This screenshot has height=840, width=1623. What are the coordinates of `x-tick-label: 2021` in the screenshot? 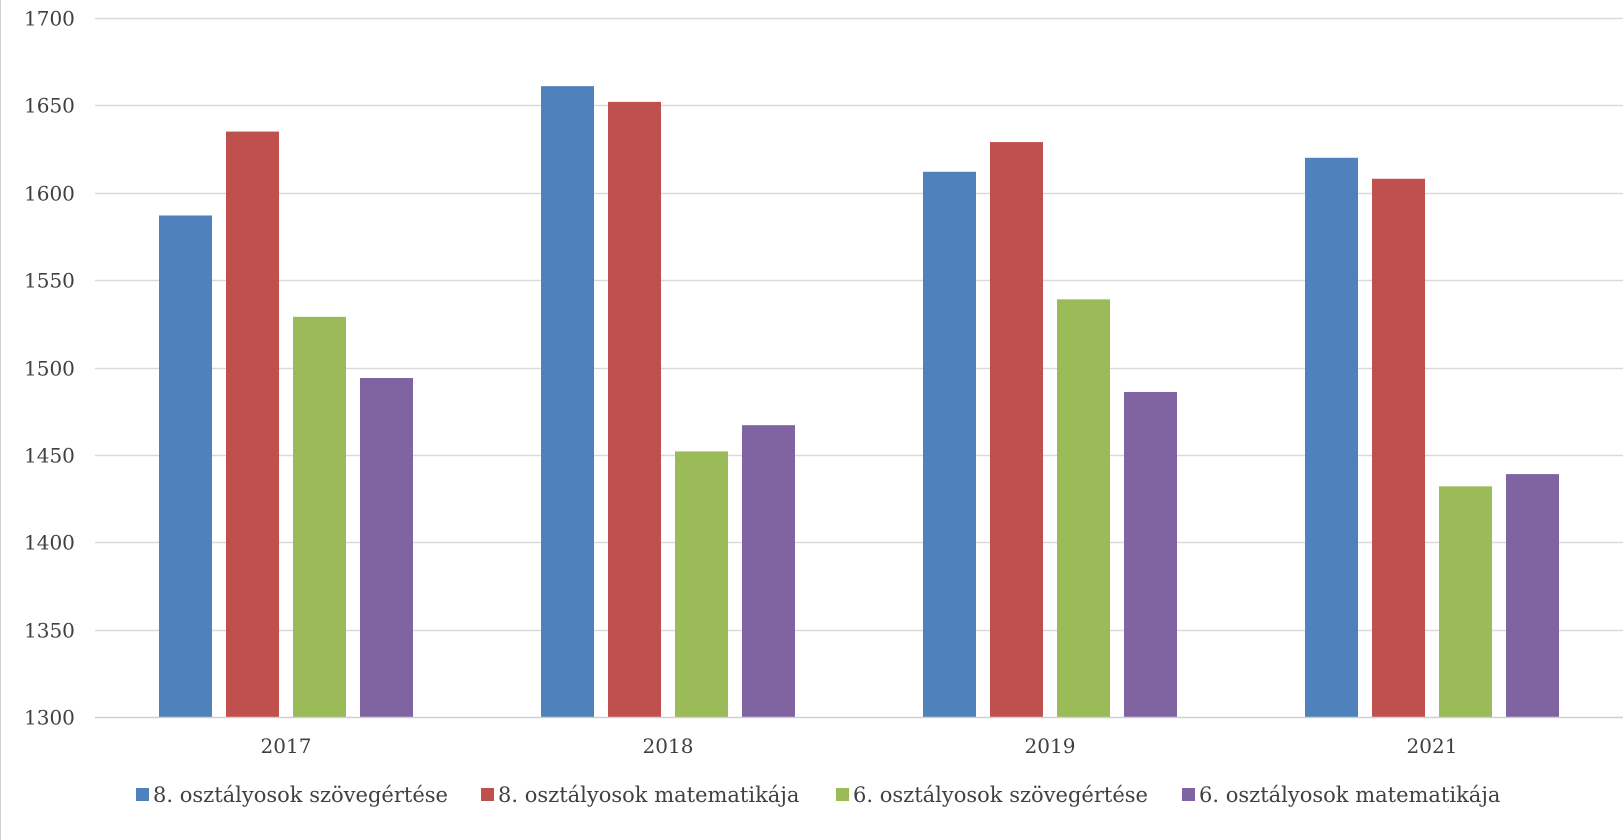 It's located at (1432, 746).